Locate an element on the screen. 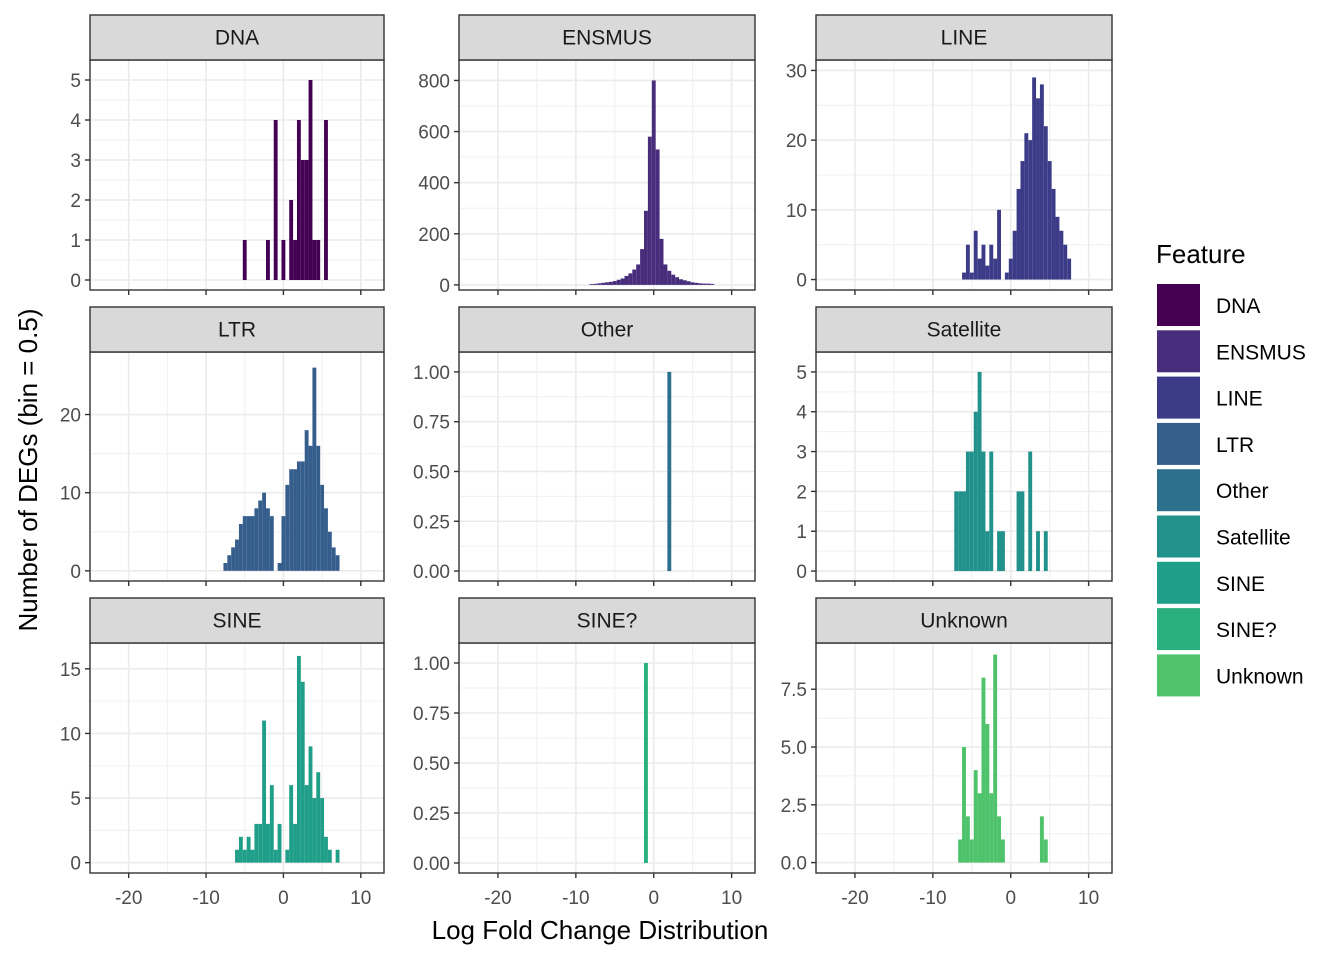 The height and width of the screenshot is (965, 1344). y-tick-label: 7.5 is located at coordinates (794, 690).